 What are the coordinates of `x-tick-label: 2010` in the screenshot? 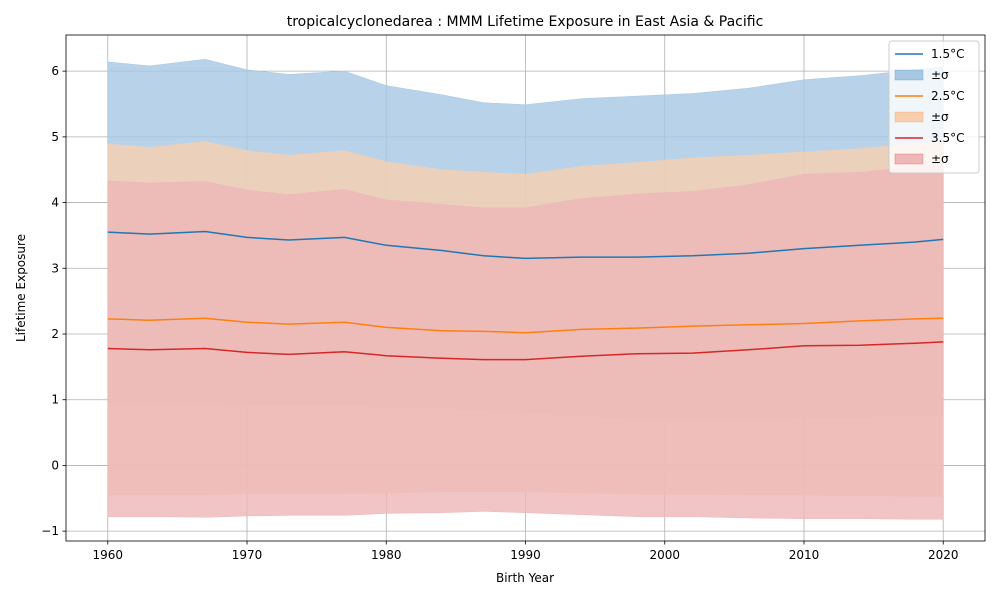 It's located at (804, 555).